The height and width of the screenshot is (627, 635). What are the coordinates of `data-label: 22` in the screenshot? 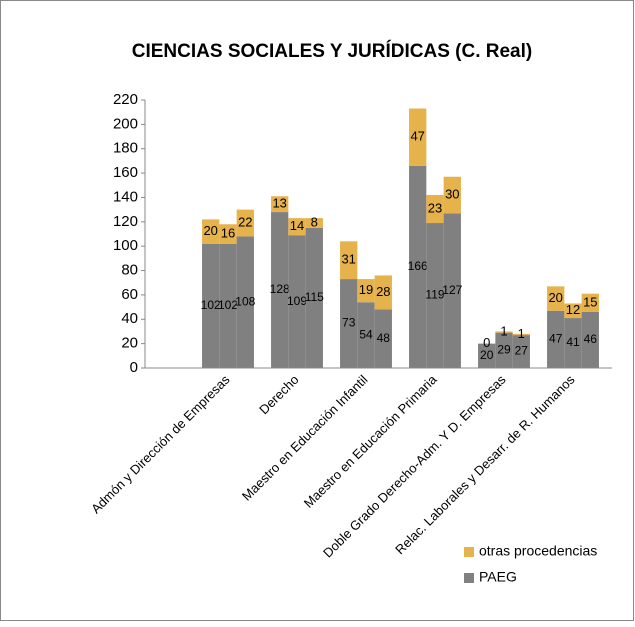 It's located at (245, 221).